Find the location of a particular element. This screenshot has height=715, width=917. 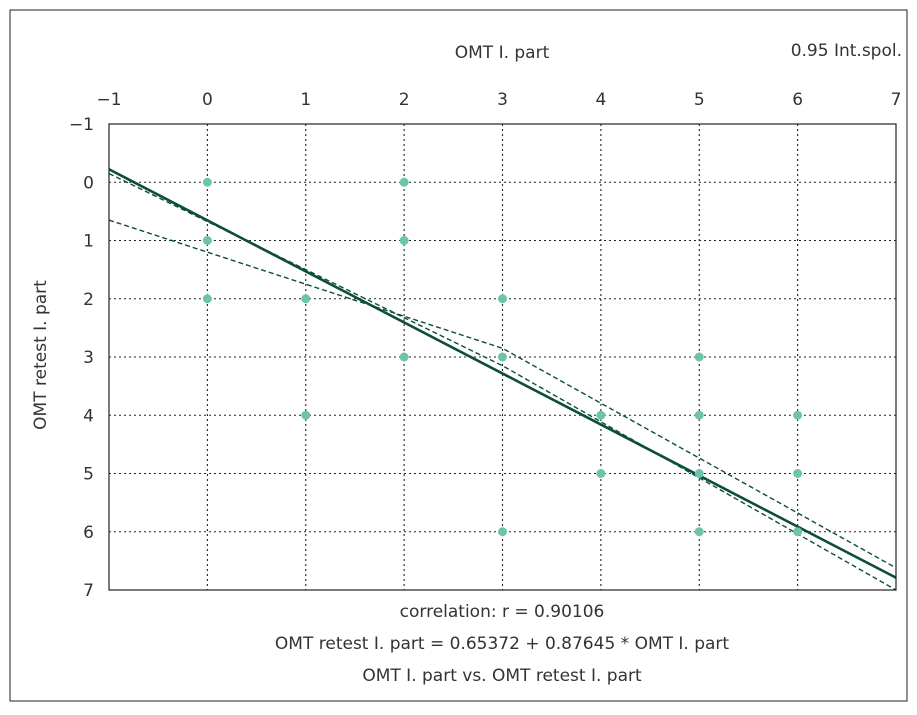

x-tick-label: 0 is located at coordinates (207, 100).